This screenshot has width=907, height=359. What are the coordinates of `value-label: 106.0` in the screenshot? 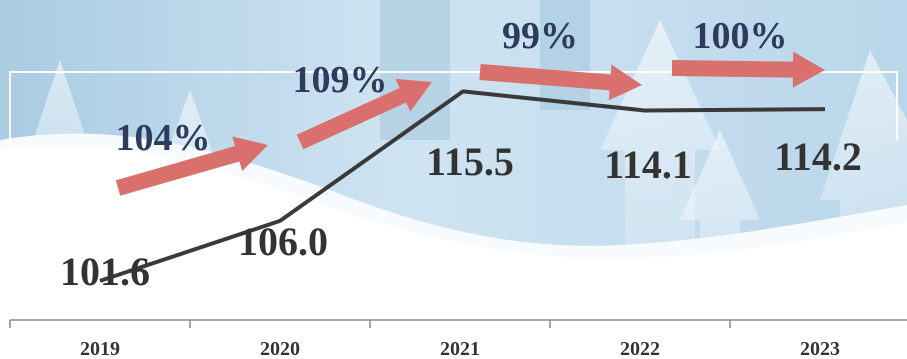 It's located at (283, 241).